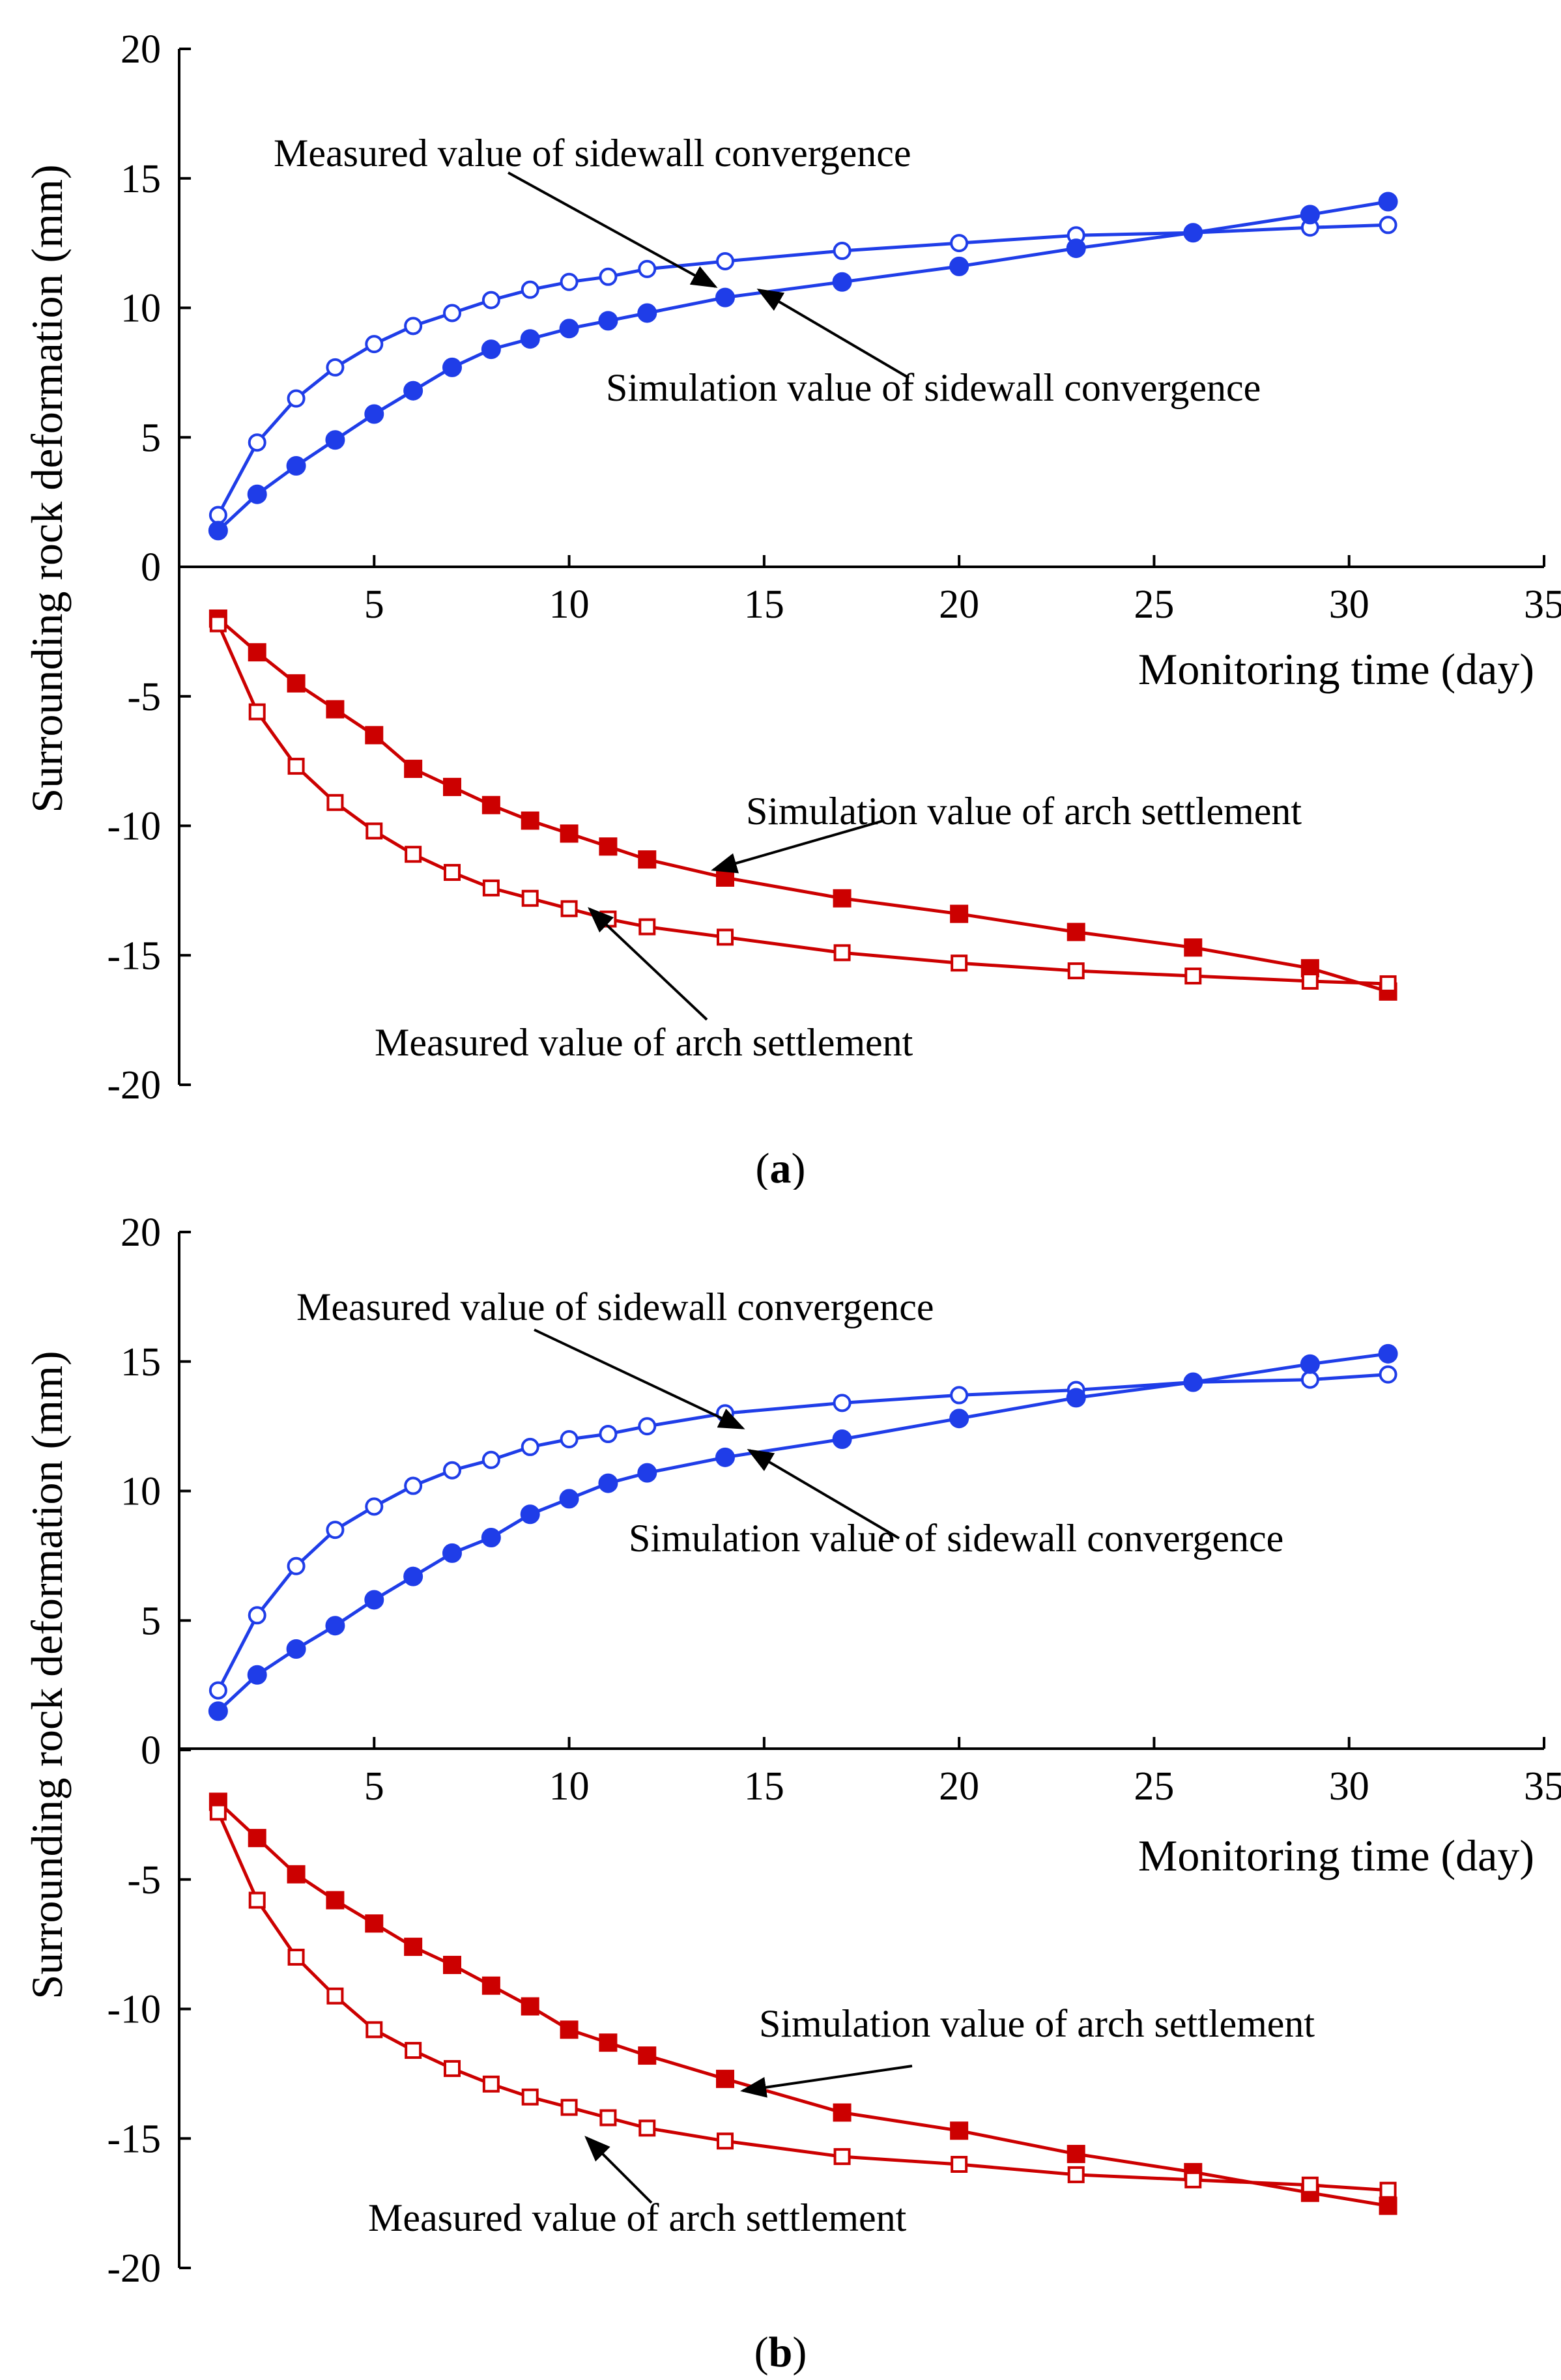 The height and width of the screenshot is (2380, 1561). Describe the element at coordinates (648, 964) in the screenshot. I see `arrow-arch-measured` at that location.